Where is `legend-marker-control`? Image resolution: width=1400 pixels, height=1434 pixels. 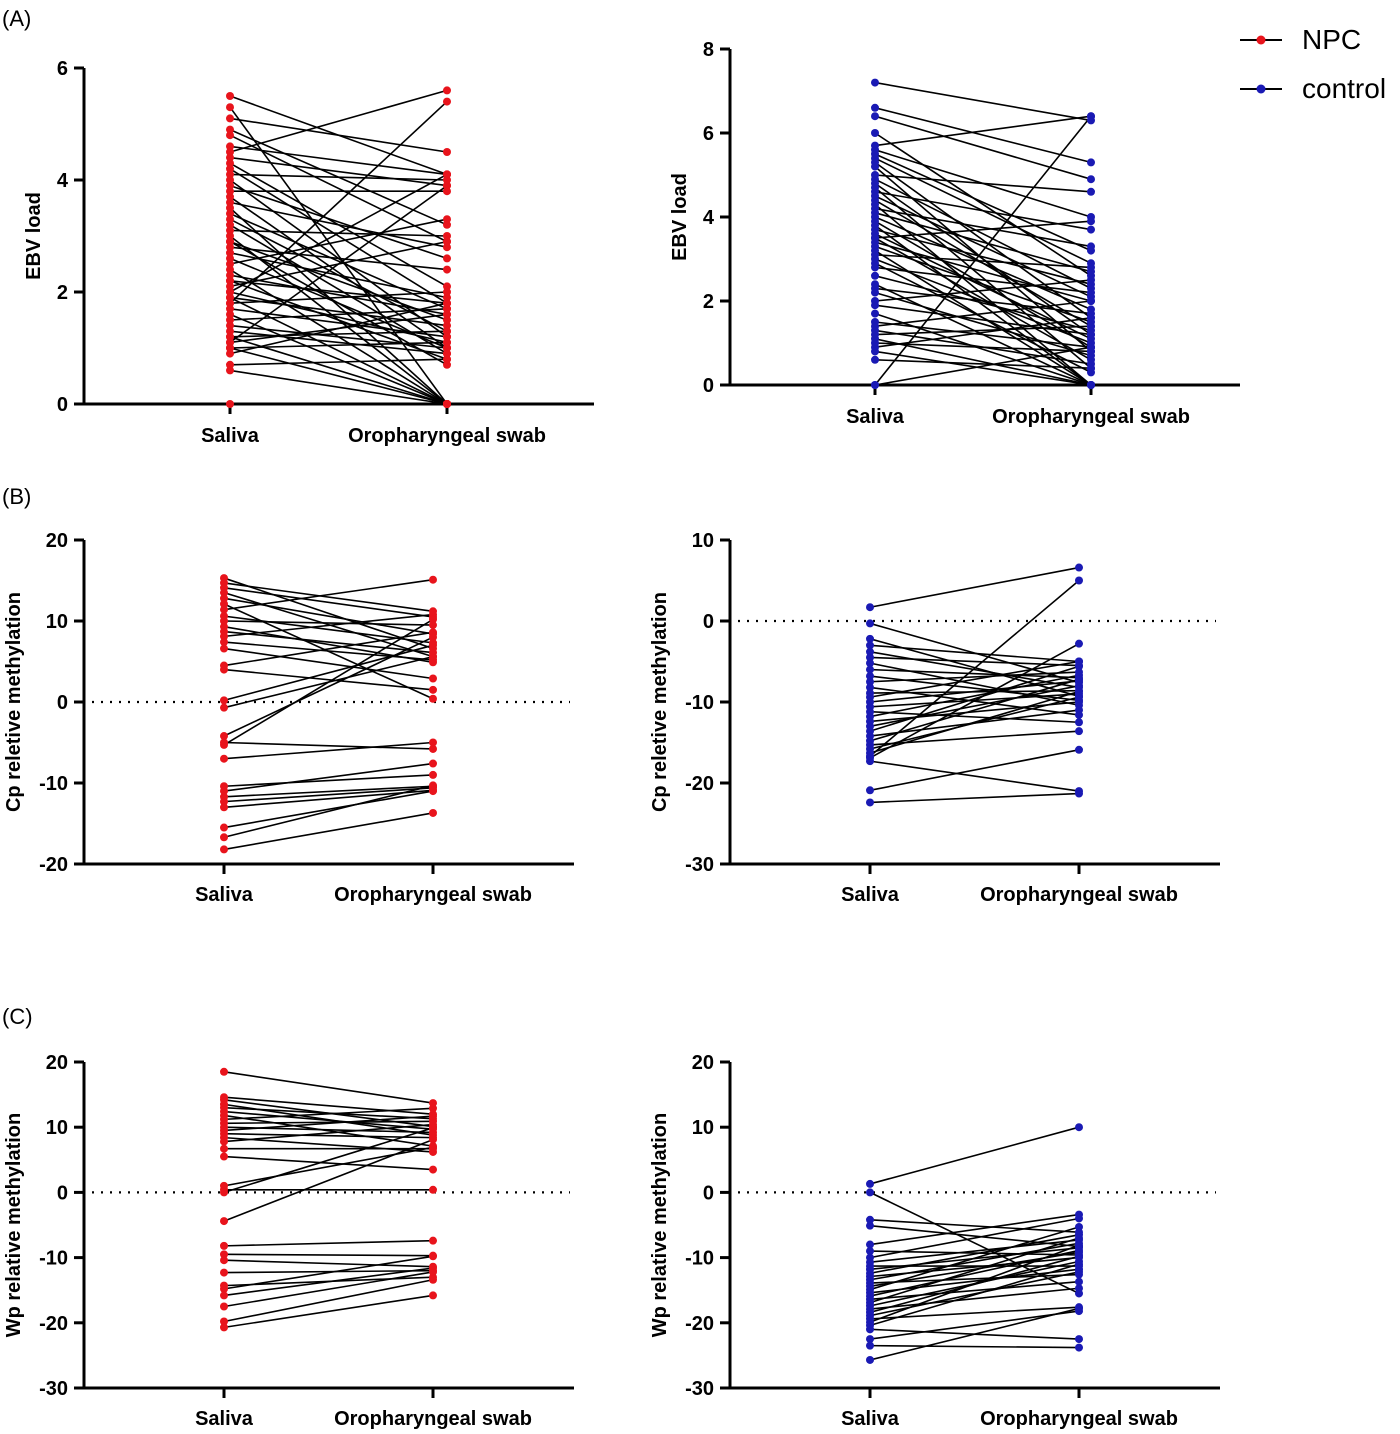 legend-marker-control is located at coordinates (1261, 89).